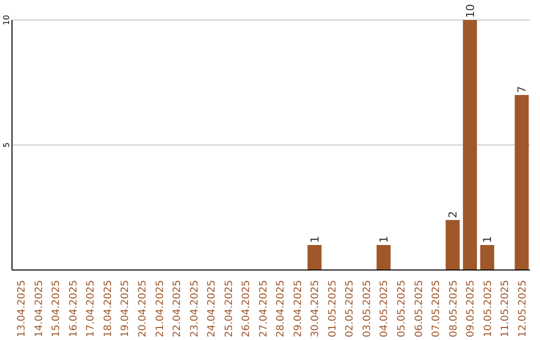  What do you see at coordinates (332, 309) in the screenshot?
I see `x-tick-label: 01.05.2025` at bounding box center [332, 309].